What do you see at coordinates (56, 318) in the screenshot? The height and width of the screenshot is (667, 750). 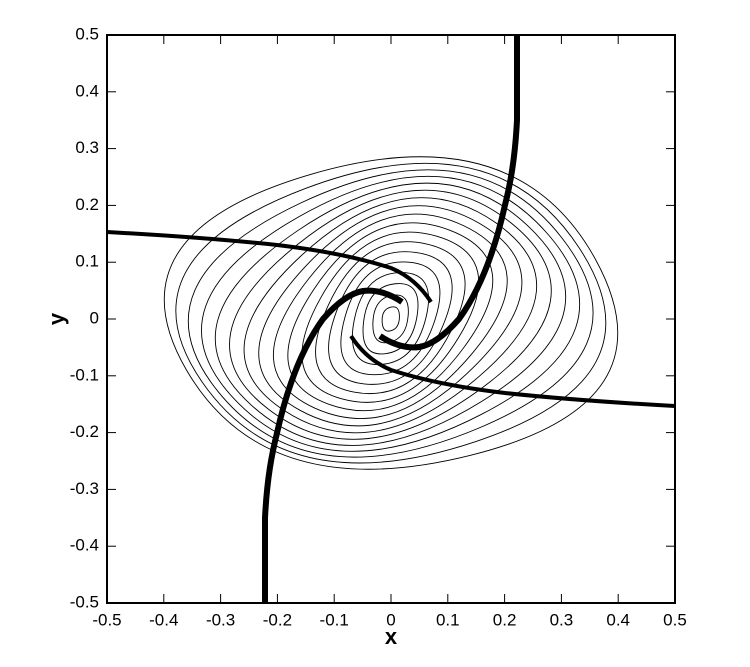 I see `y-axis-title: y` at bounding box center [56, 318].